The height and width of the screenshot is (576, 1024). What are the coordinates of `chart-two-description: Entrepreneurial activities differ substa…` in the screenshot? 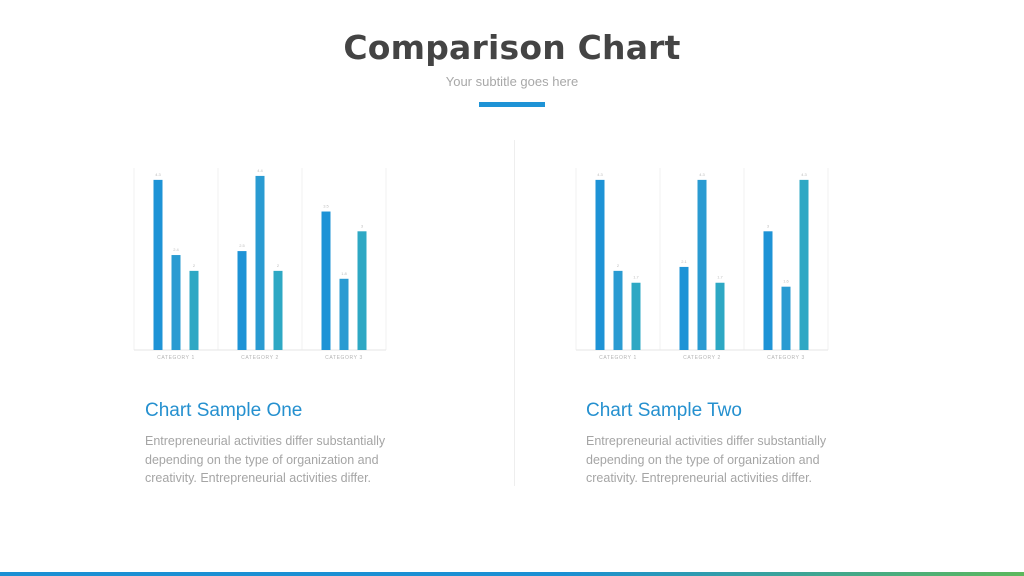 It's located at (706, 459).